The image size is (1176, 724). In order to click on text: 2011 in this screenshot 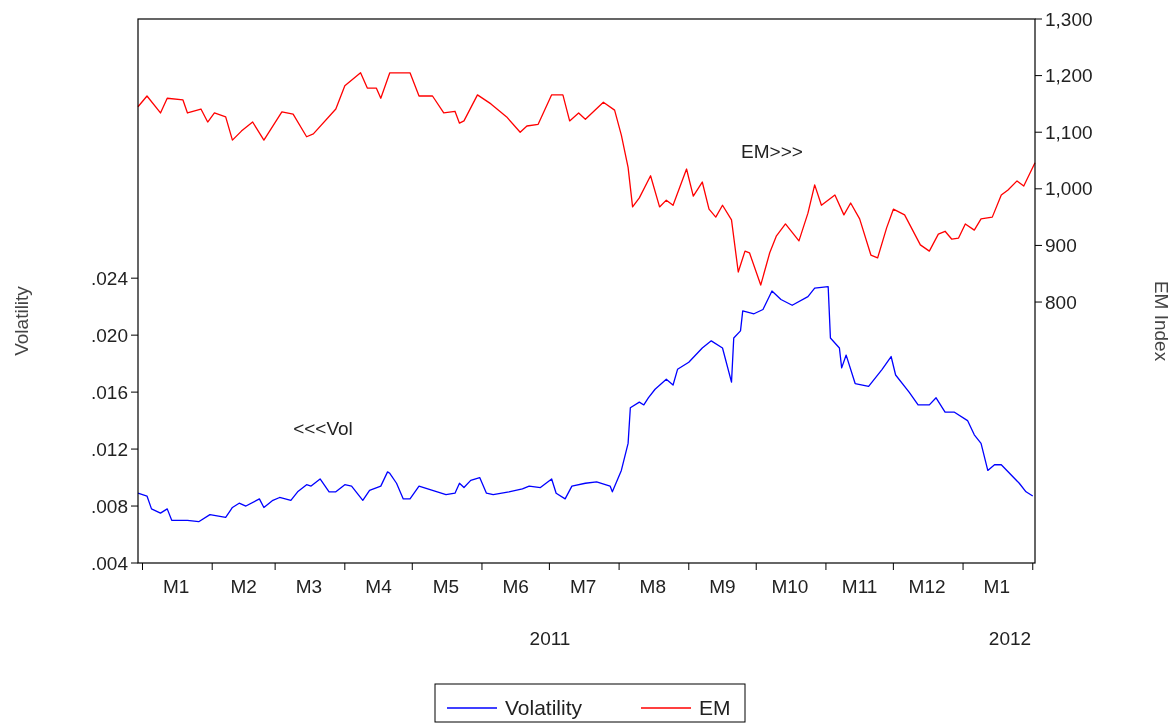, I will do `click(550, 638)`.